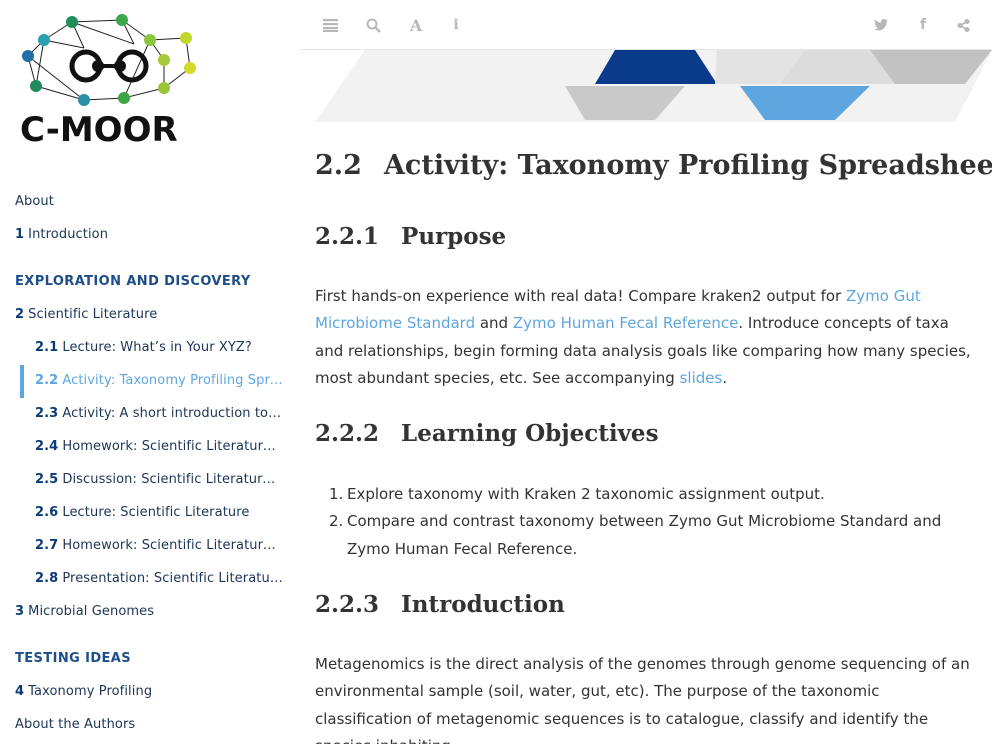 This screenshot has height=744, width=992. I want to click on toc-chapter-4: 4 Taxonomy Profiling, so click(150, 691).